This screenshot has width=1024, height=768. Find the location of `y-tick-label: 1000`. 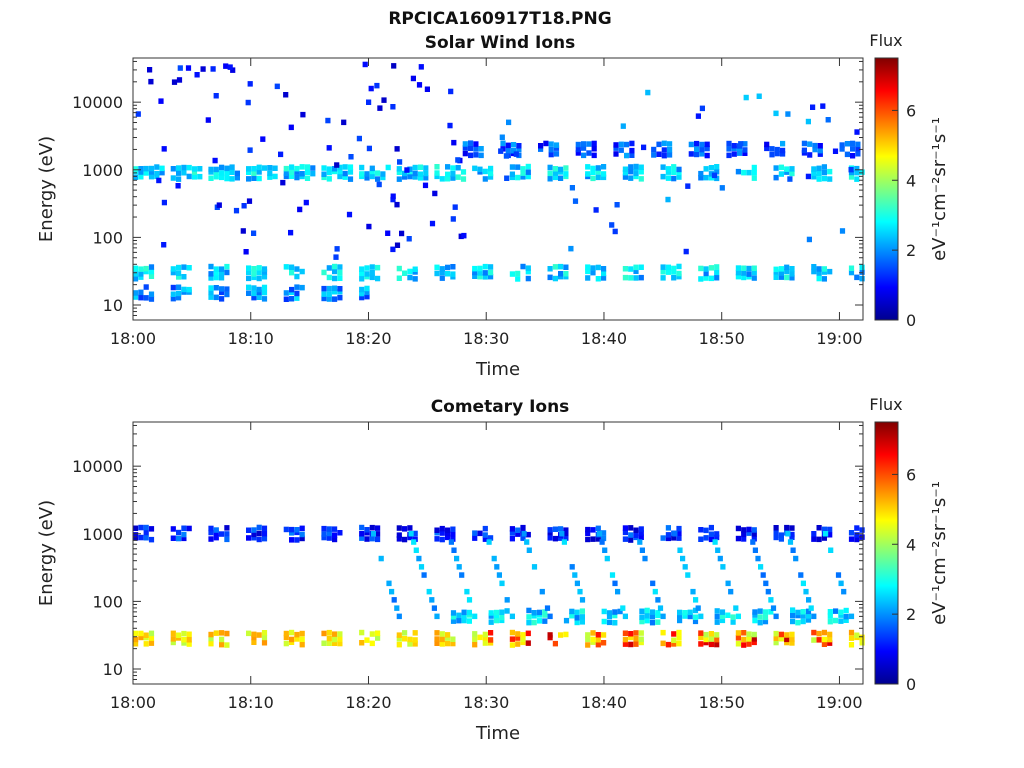

y-tick-label: 1000 is located at coordinates (102, 534).